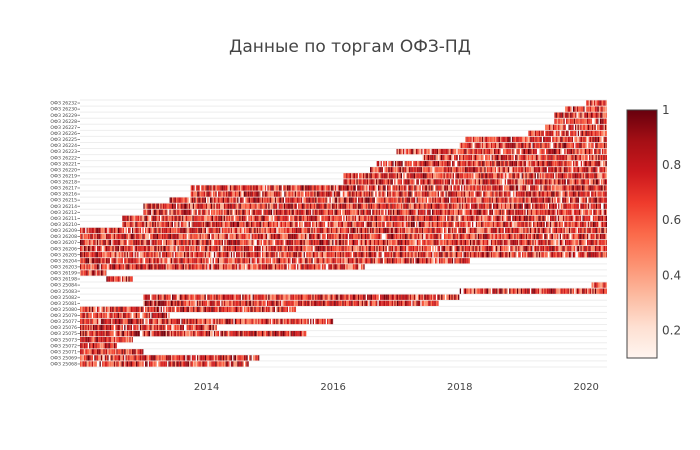 This screenshot has height=450, width=700. Describe the element at coordinates (291, 303) in the screenshot. I see `heatmap-row` at that location.